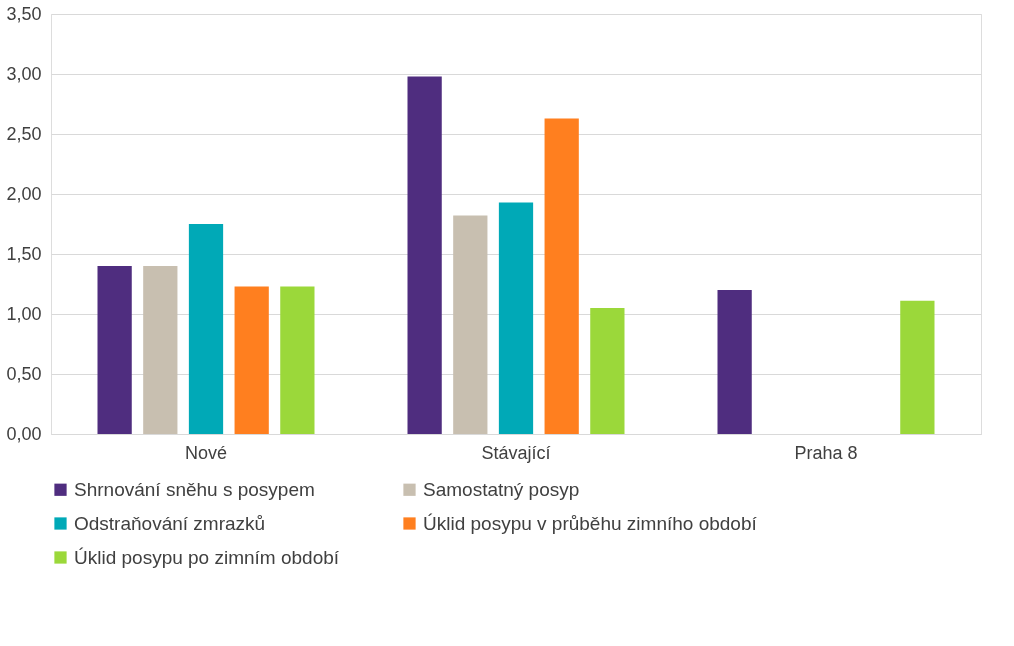  Describe the element at coordinates (24, 253) in the screenshot. I see `y-tick-label: 1,50` at that location.